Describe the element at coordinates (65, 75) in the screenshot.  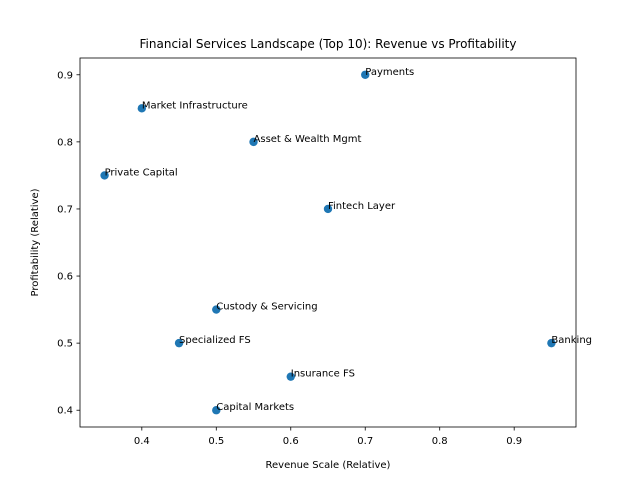
I see `y-tick-label: 0.9` at that location.